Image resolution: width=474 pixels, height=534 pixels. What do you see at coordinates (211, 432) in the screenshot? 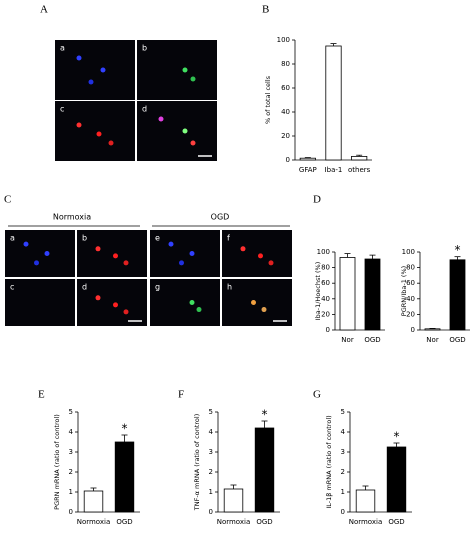
I see `y-tick-label: 4` at bounding box center [211, 432].